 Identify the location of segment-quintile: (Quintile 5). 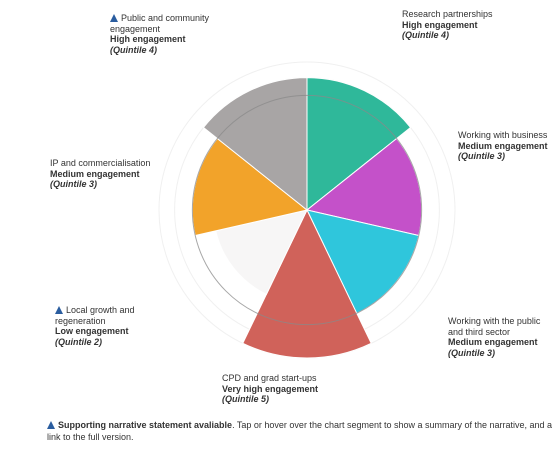
(245, 399).